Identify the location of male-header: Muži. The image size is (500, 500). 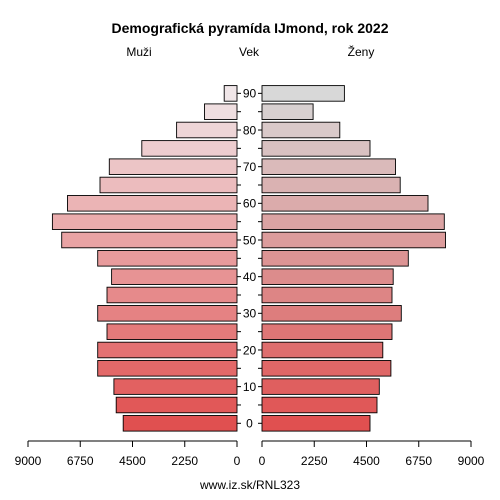
(138, 52).